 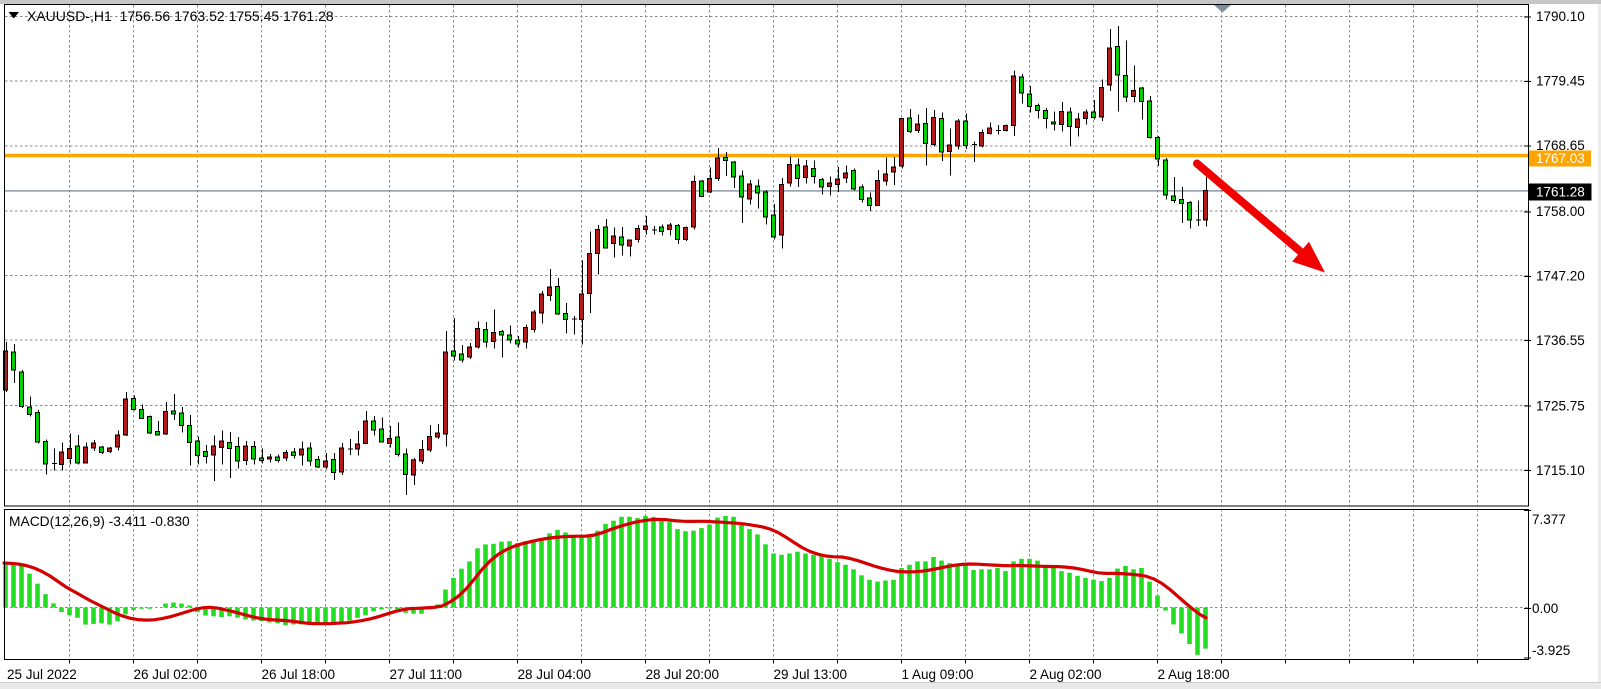 I want to click on svg-text: 2 Aug 18:00, so click(x=1194, y=674).